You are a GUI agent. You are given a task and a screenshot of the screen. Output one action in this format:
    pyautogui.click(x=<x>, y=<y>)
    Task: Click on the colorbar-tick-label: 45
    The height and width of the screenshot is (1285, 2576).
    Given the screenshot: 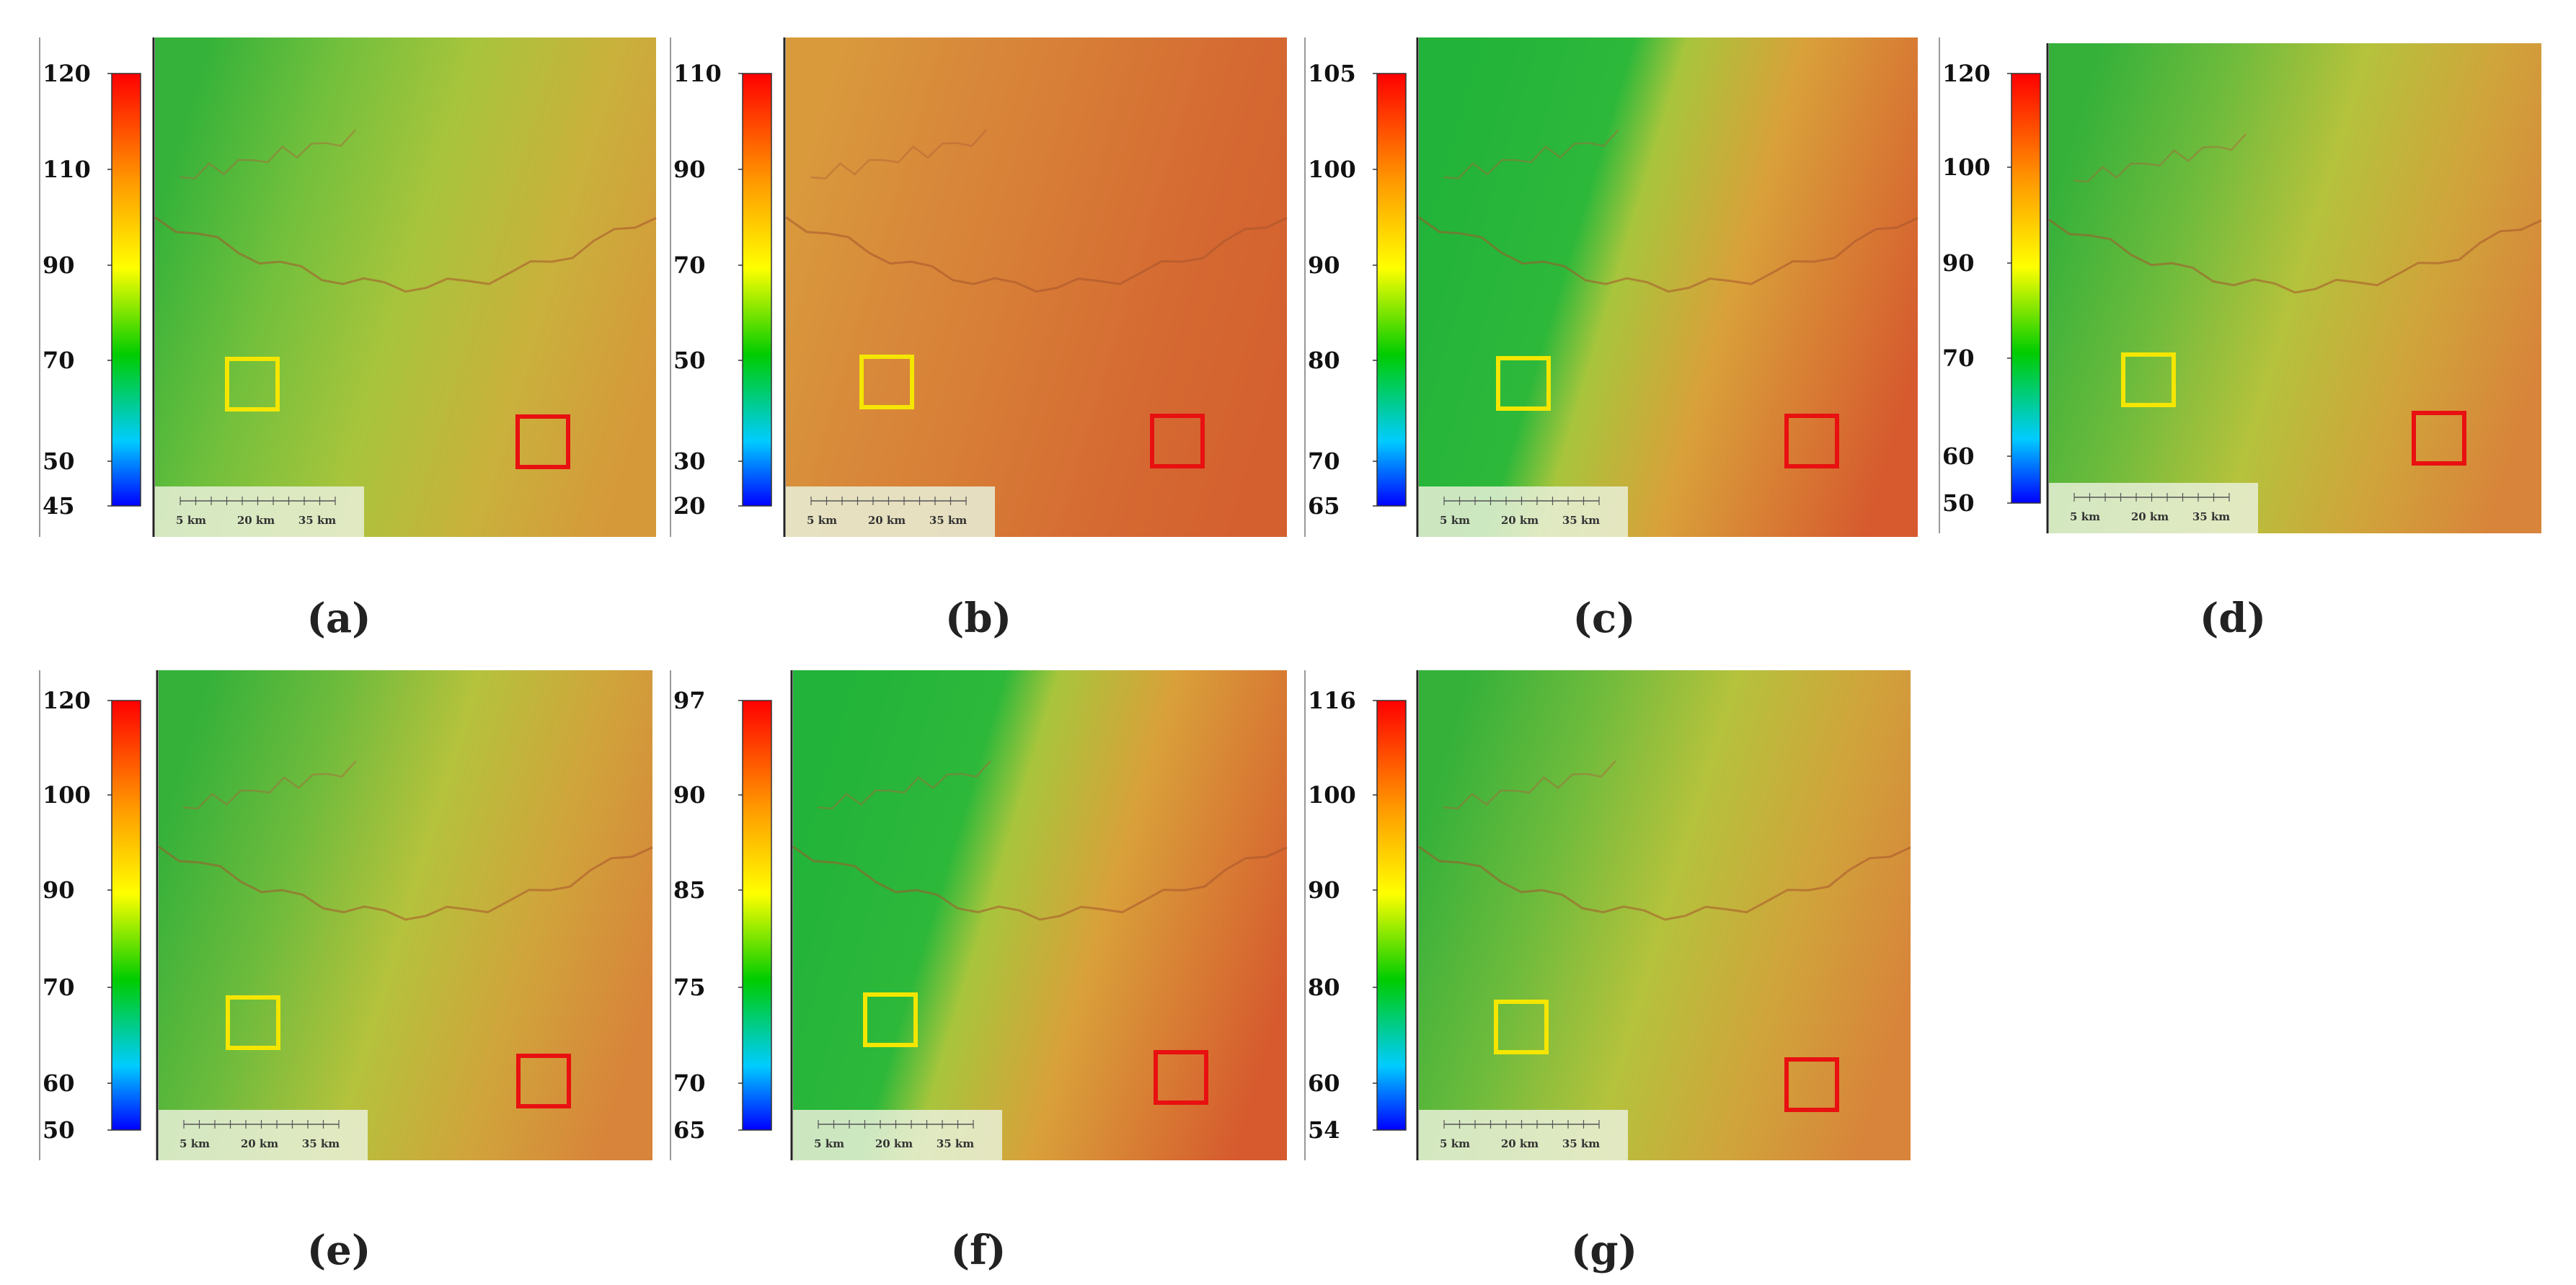 What is the action you would take?
    pyautogui.click(x=59, y=506)
    